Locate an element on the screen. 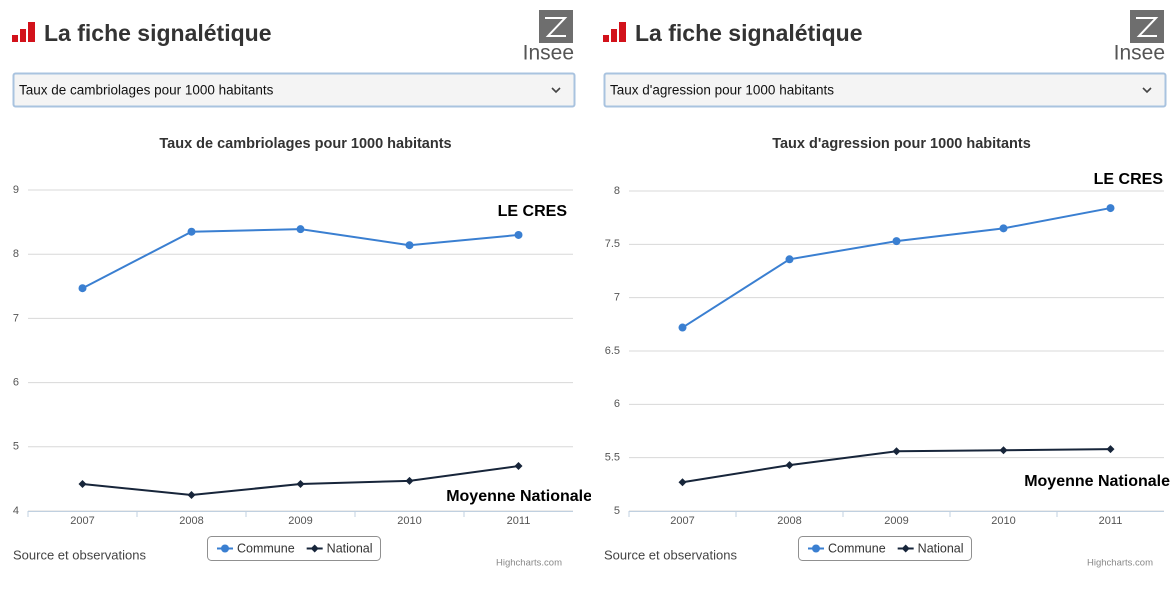 Image resolution: width=1174 pixels, height=594 pixels. chart-title: Taux de cambriolages pour 1000 habitants is located at coordinates (305, 144).